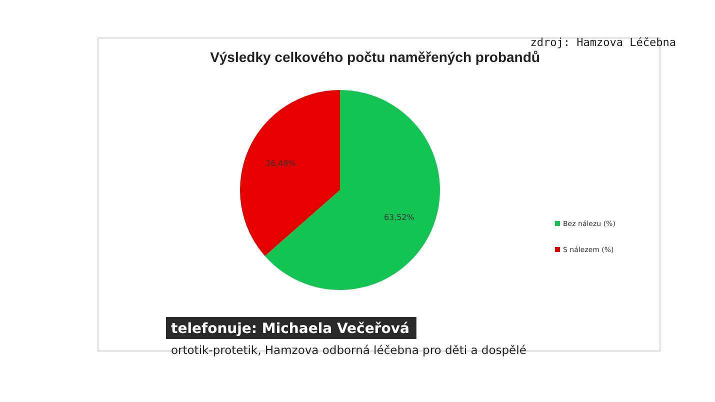 Image resolution: width=715 pixels, height=402 pixels. What do you see at coordinates (399, 217) in the screenshot?
I see `data-label: 63,52%` at bounding box center [399, 217].